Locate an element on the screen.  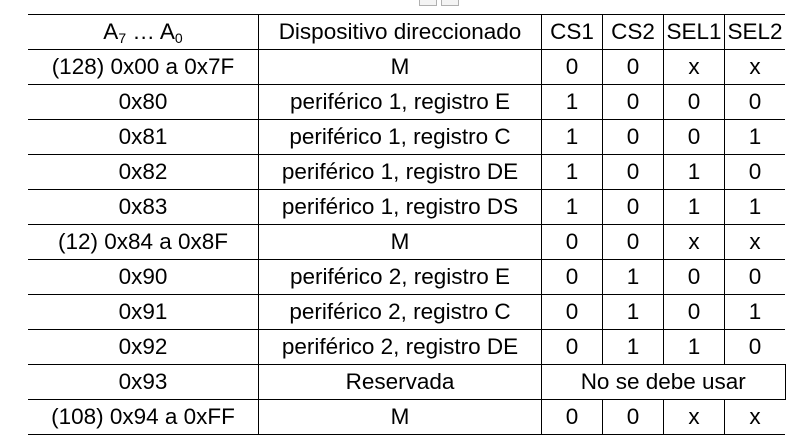
table-row: (108) 0x94 a 0xFF M 0 0 x x is located at coordinates (406, 417).